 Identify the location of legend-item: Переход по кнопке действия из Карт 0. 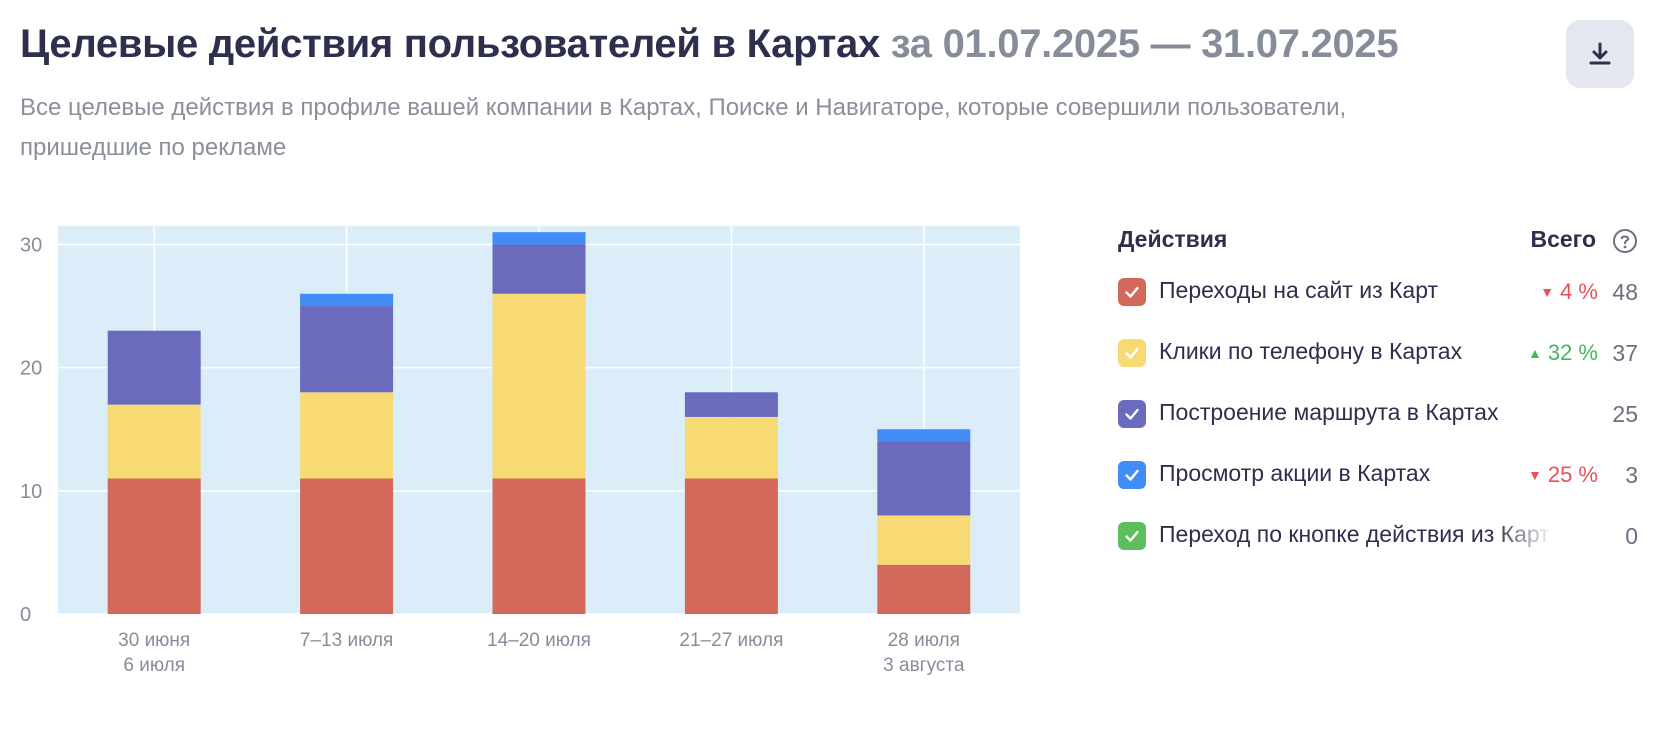
(1378, 534).